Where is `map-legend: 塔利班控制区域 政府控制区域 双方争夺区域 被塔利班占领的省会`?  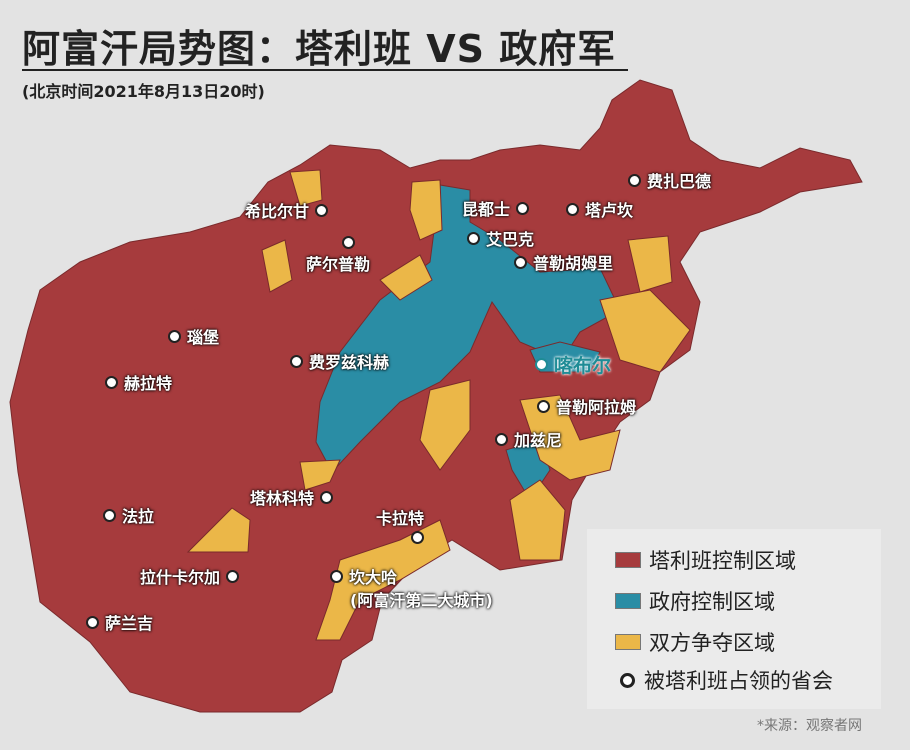 map-legend: 塔利班控制区域 政府控制区域 双方争夺区域 被塔利班占领的省会 is located at coordinates (734, 619).